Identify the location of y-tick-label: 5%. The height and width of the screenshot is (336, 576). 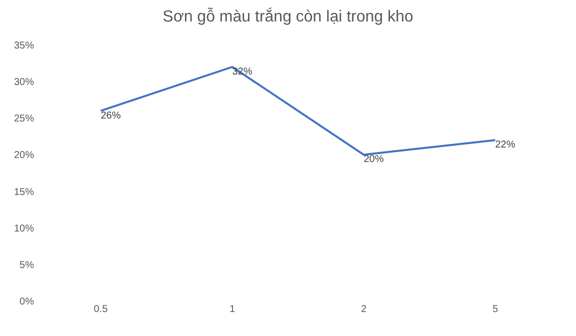
(27, 265).